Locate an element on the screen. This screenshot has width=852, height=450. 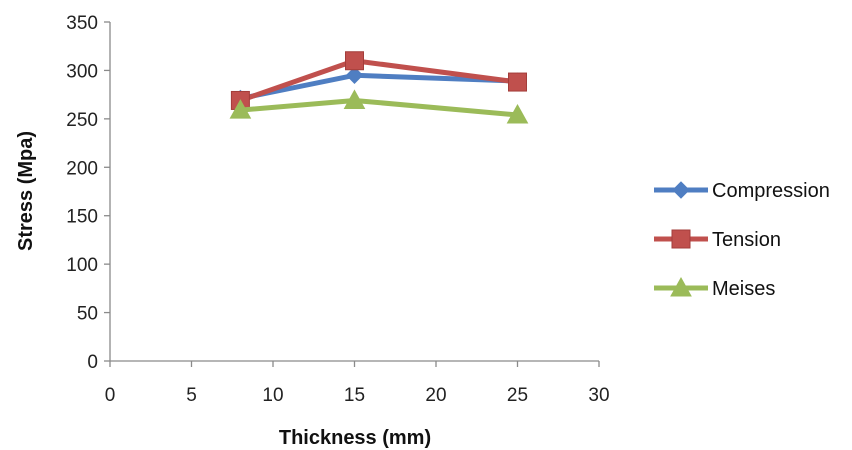
series-meises is located at coordinates (379, 106).